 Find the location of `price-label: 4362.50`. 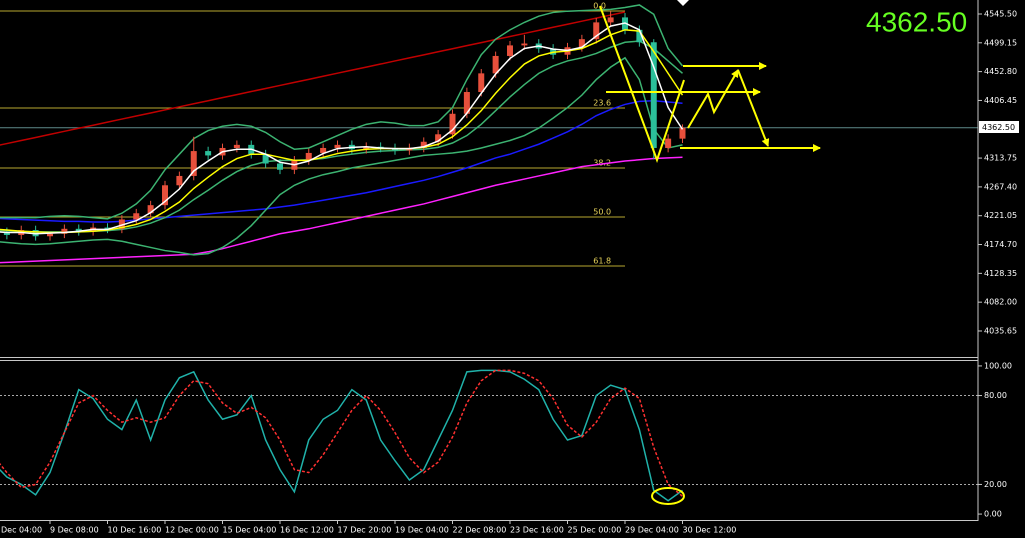

price-label: 4362.50 is located at coordinates (998, 127).